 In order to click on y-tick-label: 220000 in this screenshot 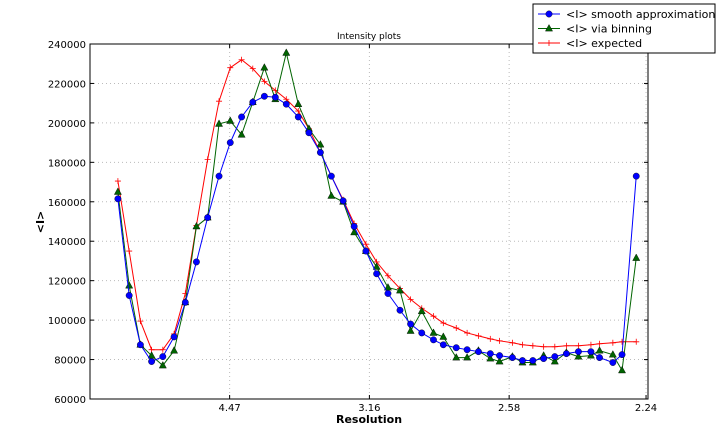, I will do `click(67, 84)`.